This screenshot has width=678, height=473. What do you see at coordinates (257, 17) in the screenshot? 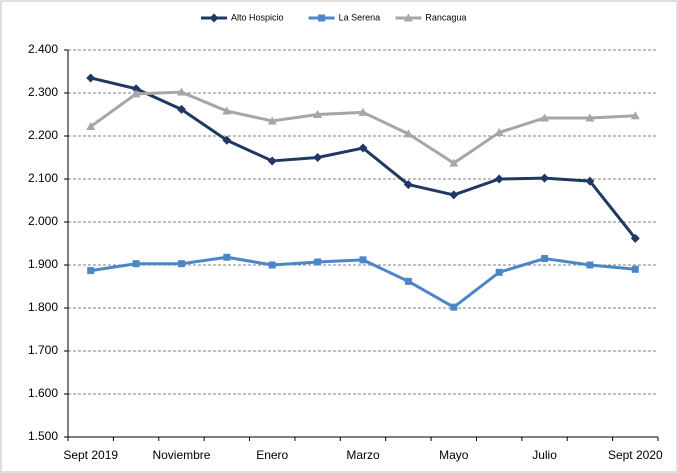
I see `legend-label: Alto Hospicio` at bounding box center [257, 17].